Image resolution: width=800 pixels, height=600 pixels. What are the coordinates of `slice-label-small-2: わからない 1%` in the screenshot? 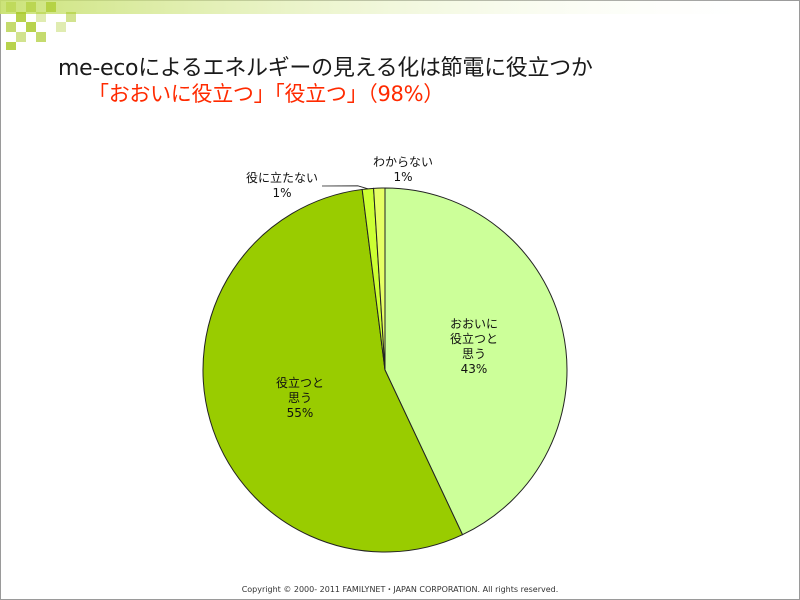 It's located at (403, 169).